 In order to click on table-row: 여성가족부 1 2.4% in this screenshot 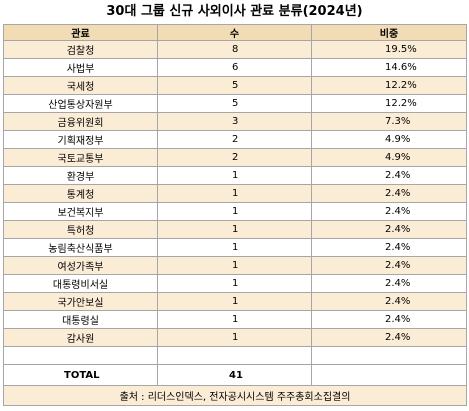, I will do `click(235, 265)`.